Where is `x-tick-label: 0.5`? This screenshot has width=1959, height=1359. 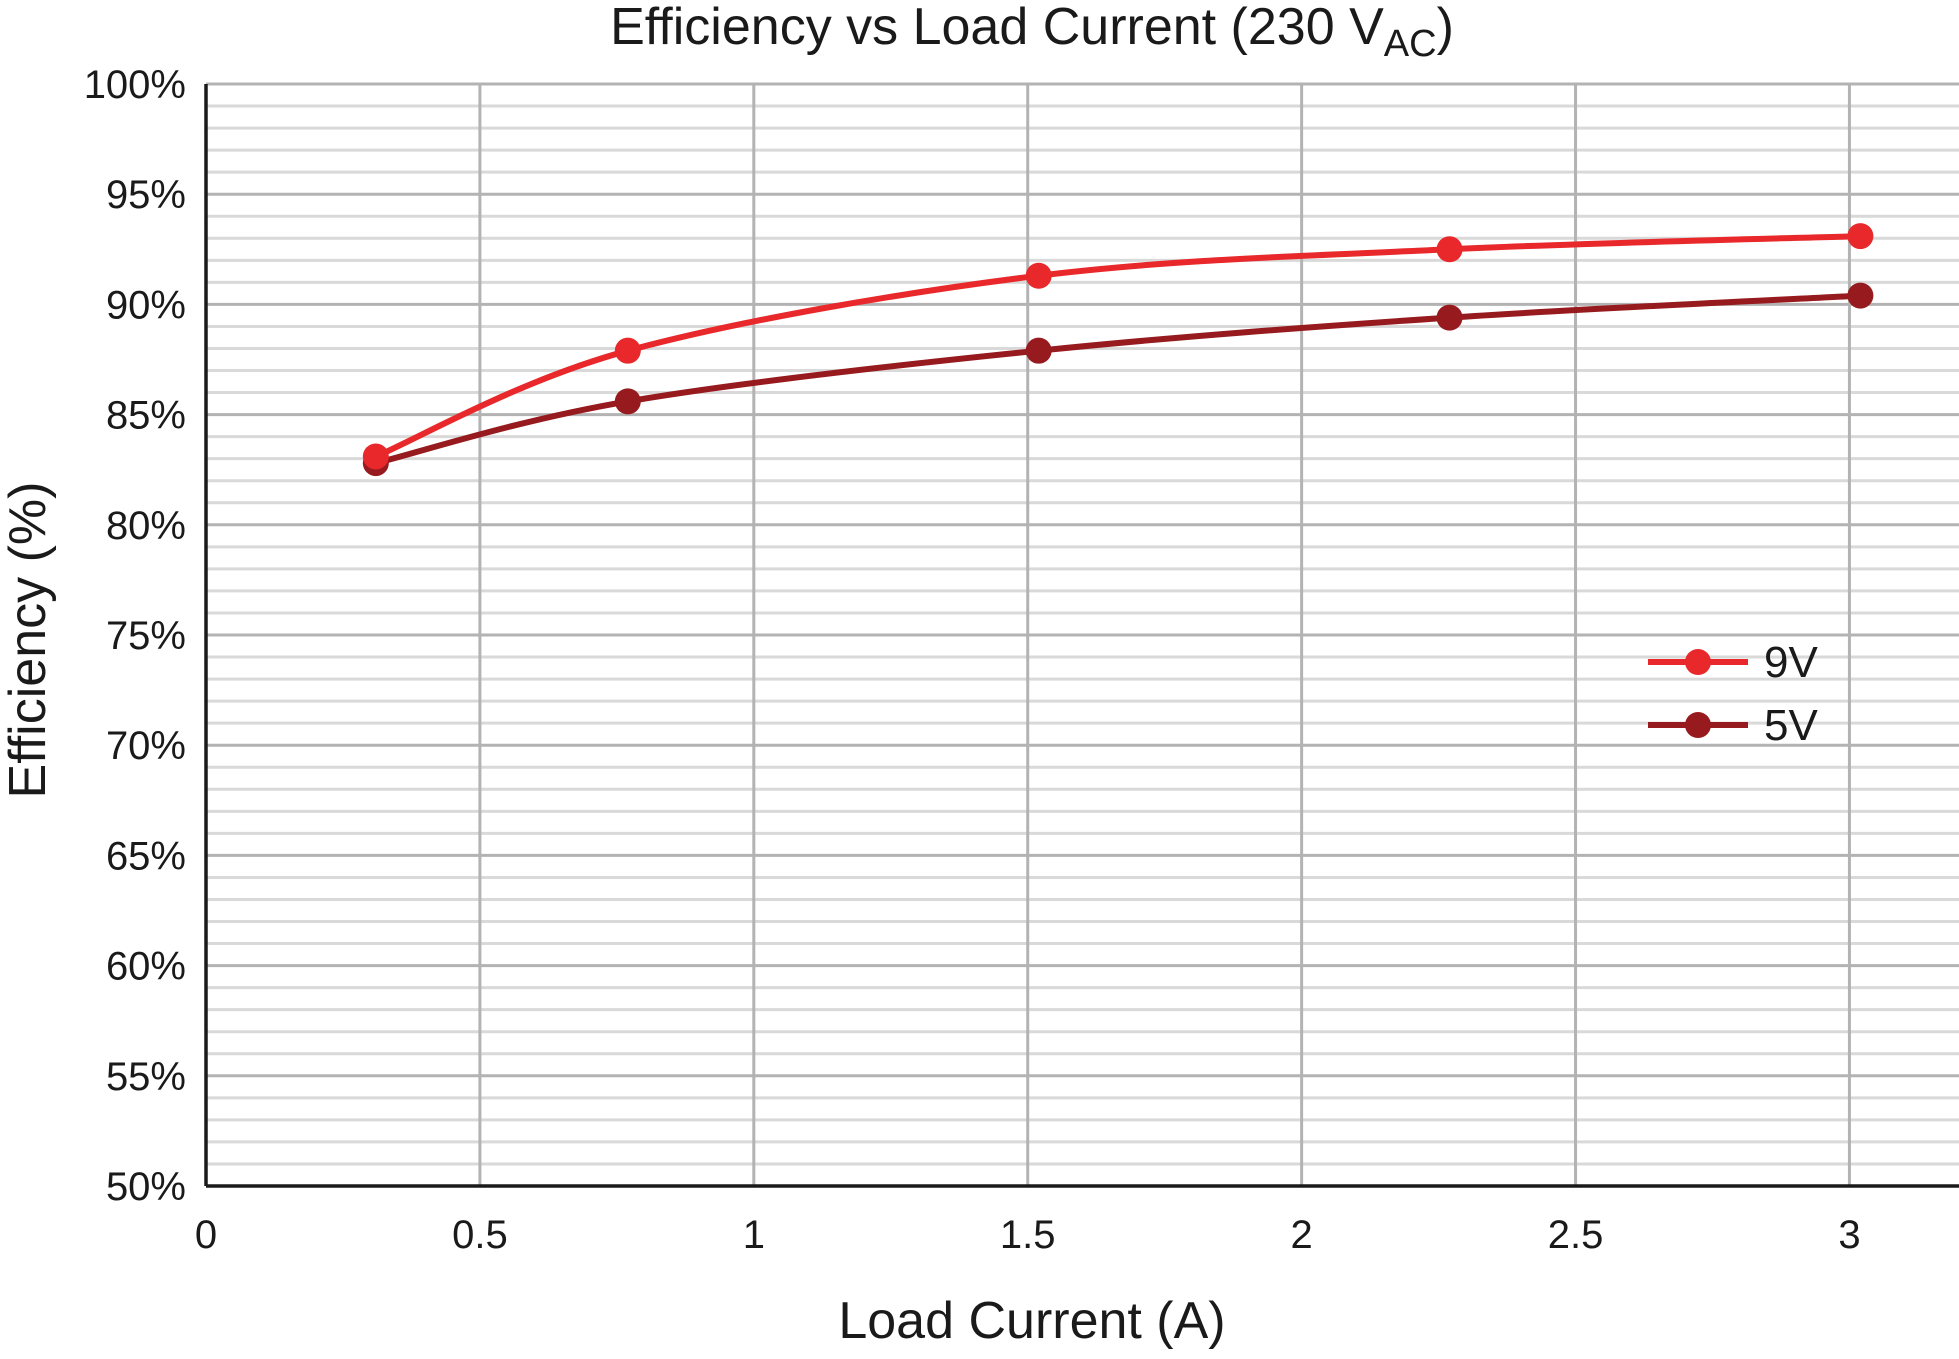
x-tick-label: 0.5 is located at coordinates (480, 1235).